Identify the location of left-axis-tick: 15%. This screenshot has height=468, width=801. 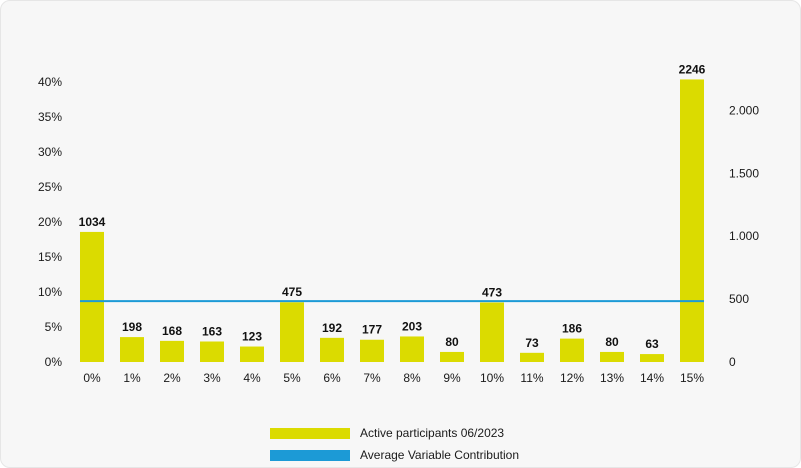
(50, 257).